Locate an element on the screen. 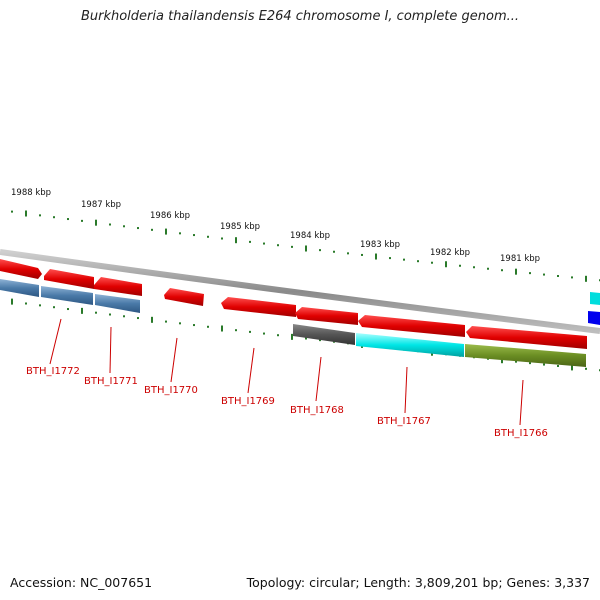 The width and height of the screenshot is (600, 600). gene-label: BTH_I1767 is located at coordinates (404, 421).